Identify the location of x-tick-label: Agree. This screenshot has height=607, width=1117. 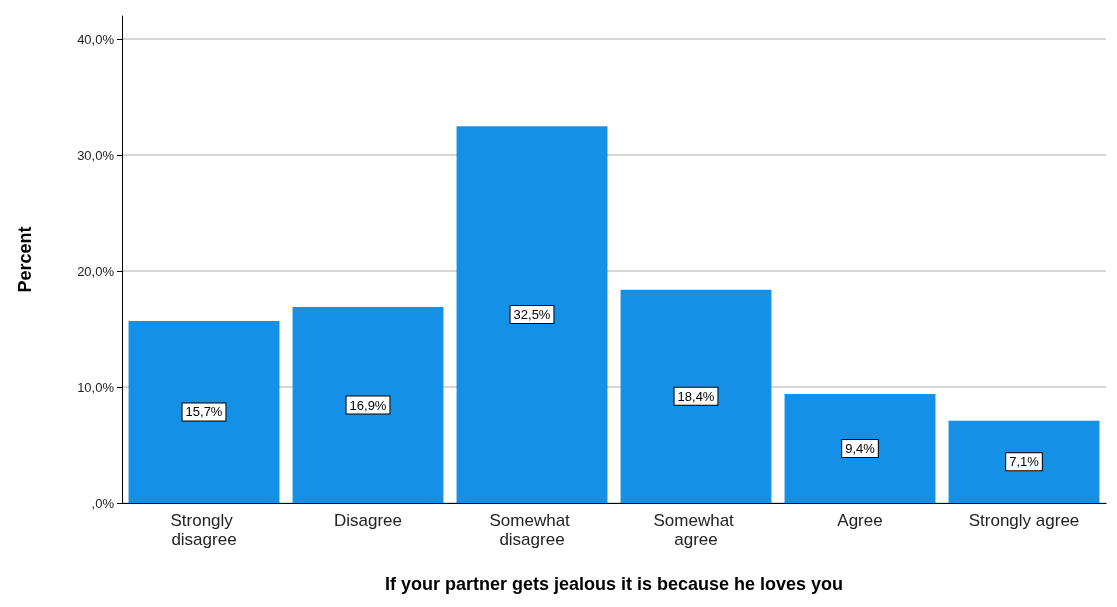
(860, 520).